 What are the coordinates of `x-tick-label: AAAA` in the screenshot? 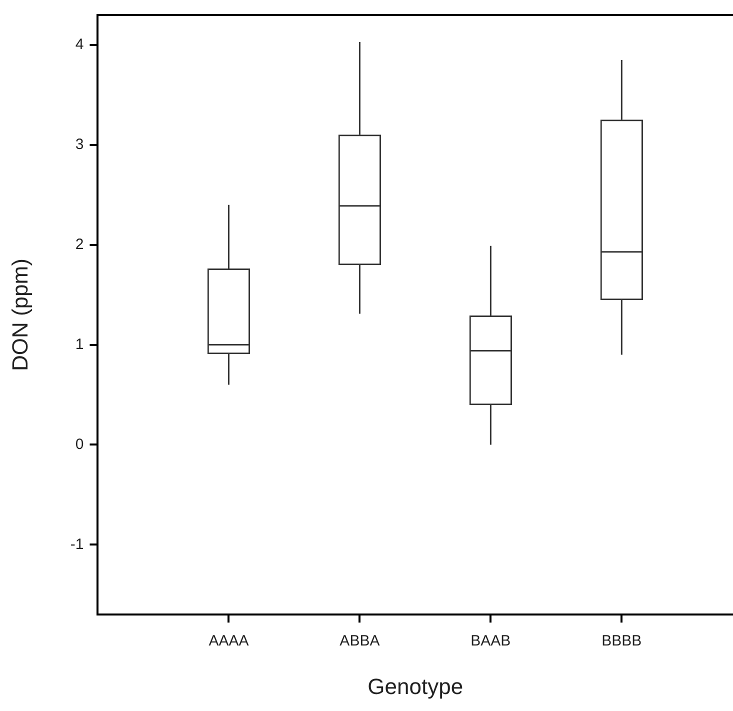 It's located at (228, 641).